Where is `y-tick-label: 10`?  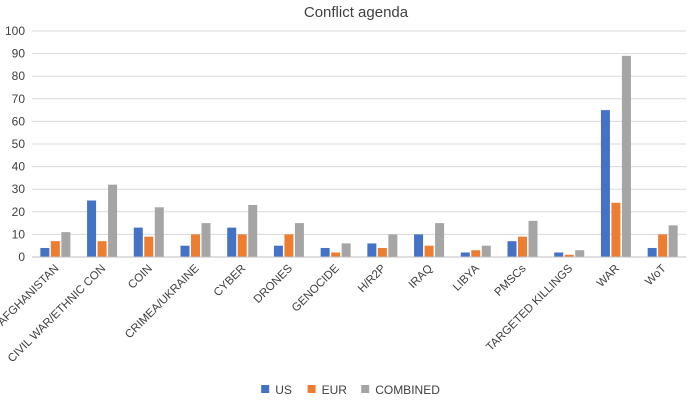
y-tick-label: 10 is located at coordinates (19, 234).